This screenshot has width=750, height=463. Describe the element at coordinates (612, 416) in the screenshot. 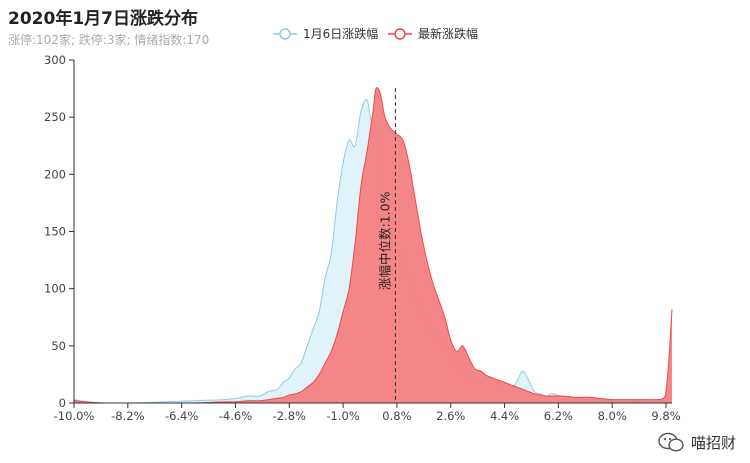

I see `x-tick-label: 8.0%` at that location.